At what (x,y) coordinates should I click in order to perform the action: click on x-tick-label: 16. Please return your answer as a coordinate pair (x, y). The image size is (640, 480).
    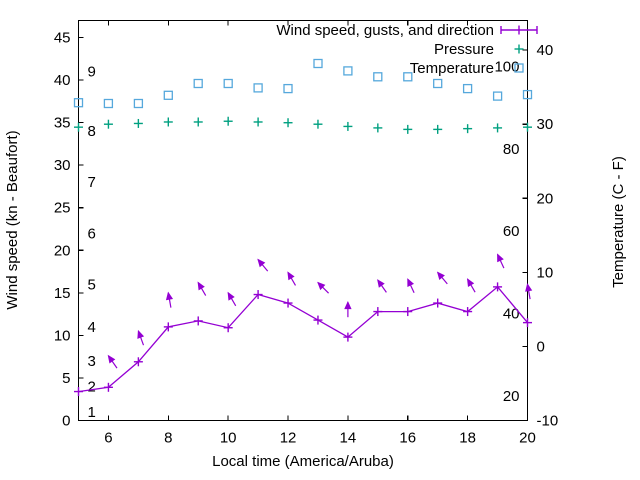
    Looking at the image, I should click on (407, 438).